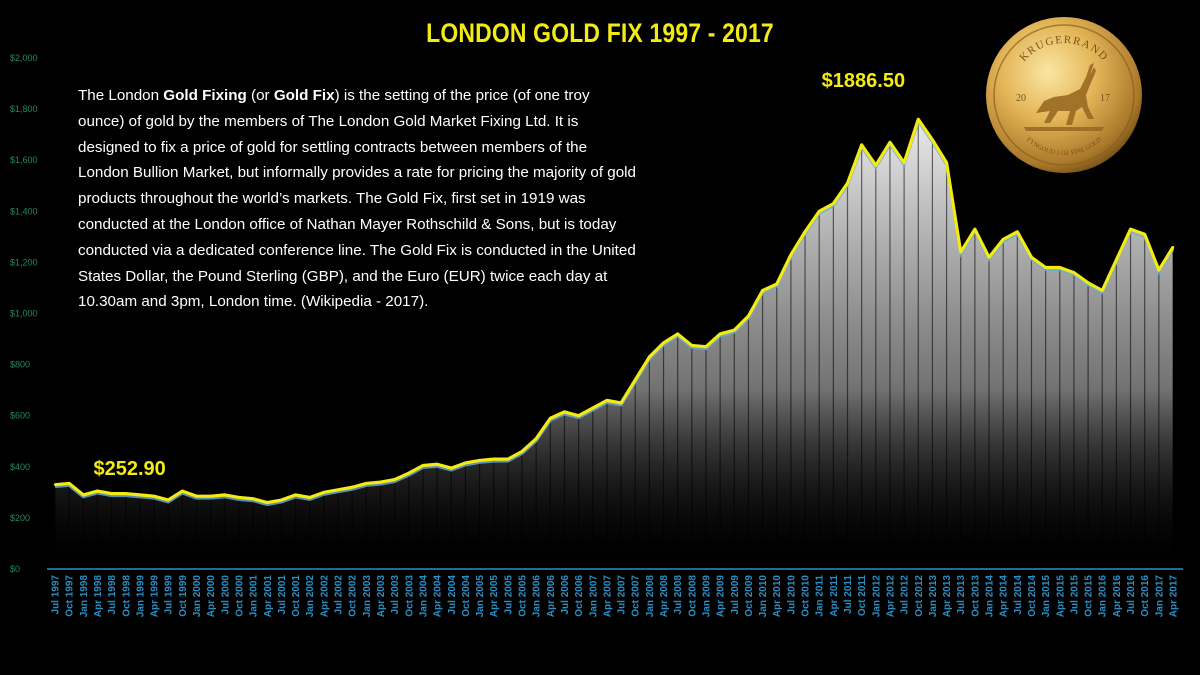 The image size is (1200, 675). Describe the element at coordinates (806, 596) in the screenshot. I see `x-tick-label: Oct 2010` at that location.